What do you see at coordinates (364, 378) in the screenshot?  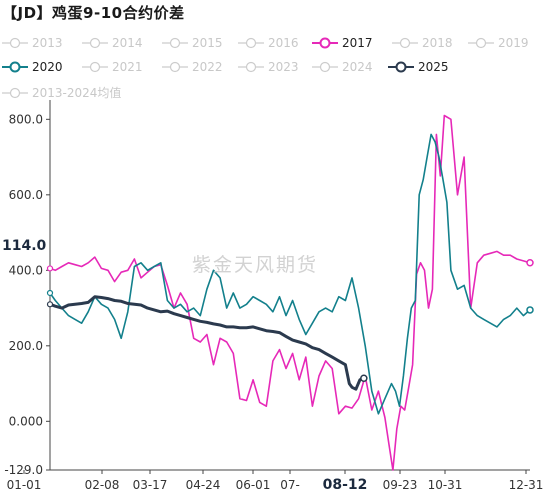 I see `series-endpoint-2025` at bounding box center [364, 378].